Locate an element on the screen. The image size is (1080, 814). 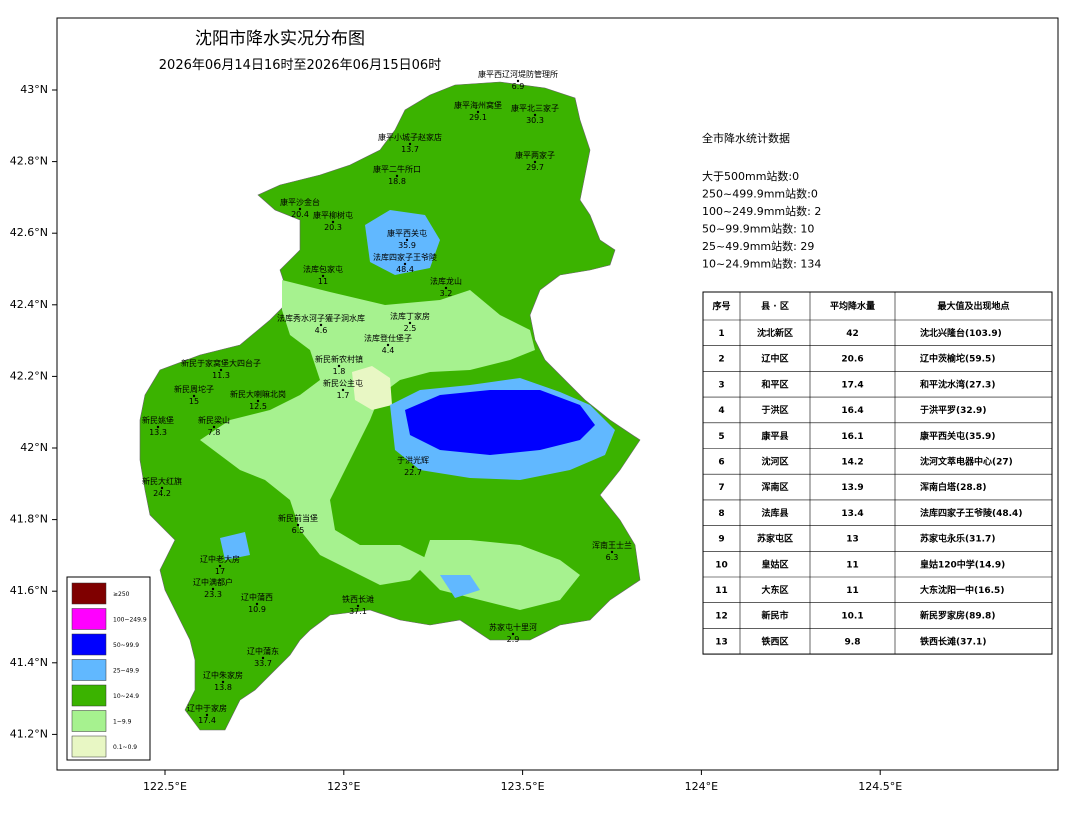
table-header: 县 · 区 is located at coordinates (775, 306).